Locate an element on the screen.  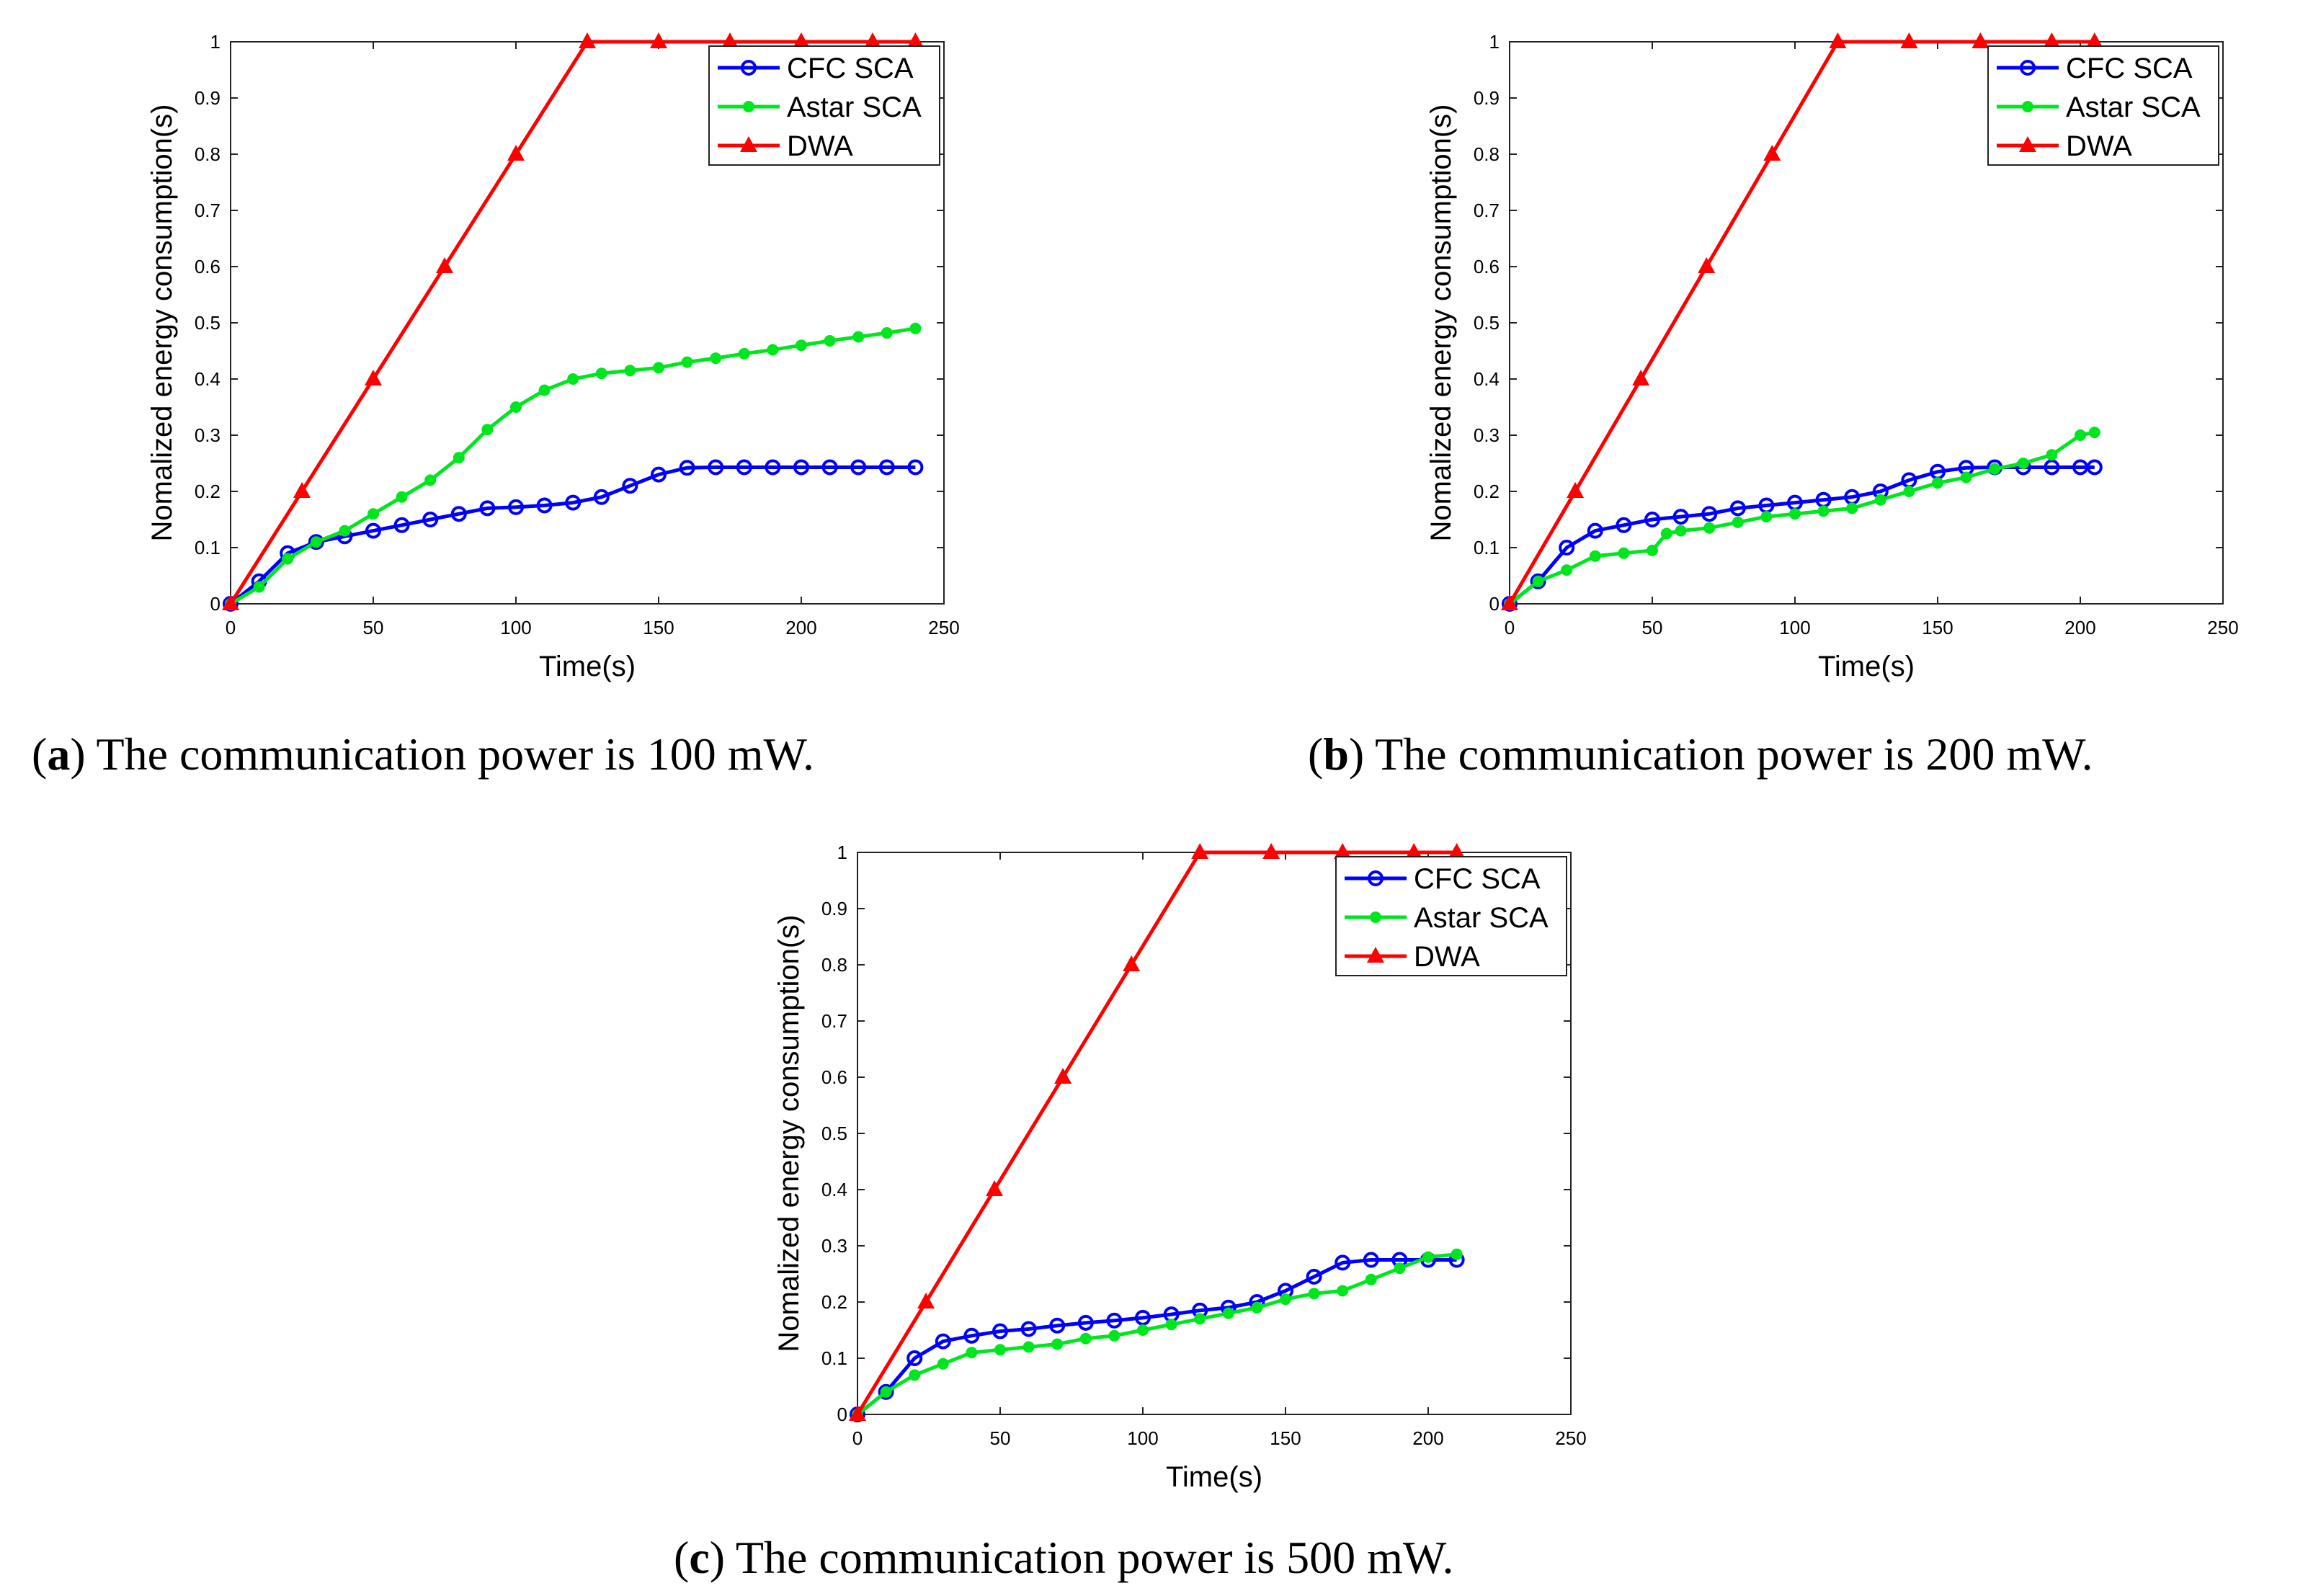
series-line-dot is located at coordinates (1156, 1334).